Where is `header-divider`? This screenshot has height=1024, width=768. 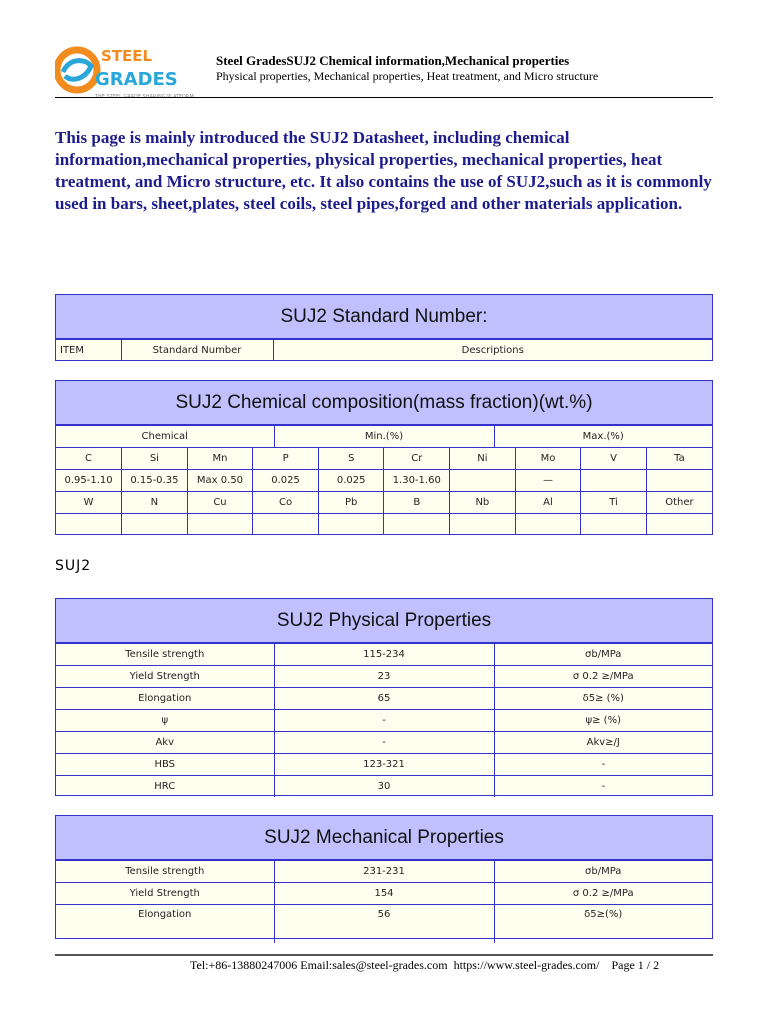 header-divider is located at coordinates (384, 97).